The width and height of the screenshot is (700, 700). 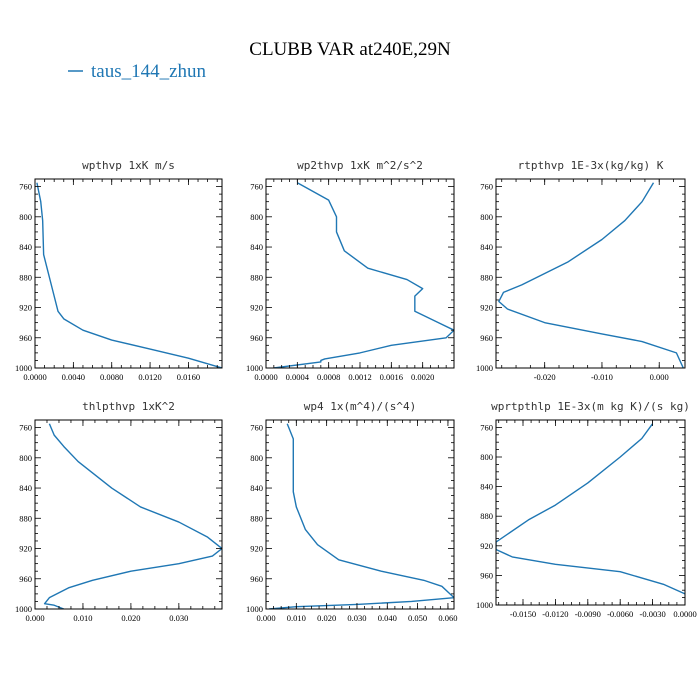 What do you see at coordinates (652, 614) in the screenshot?
I see `x-tick-label: -0.0030` at bounding box center [652, 614].